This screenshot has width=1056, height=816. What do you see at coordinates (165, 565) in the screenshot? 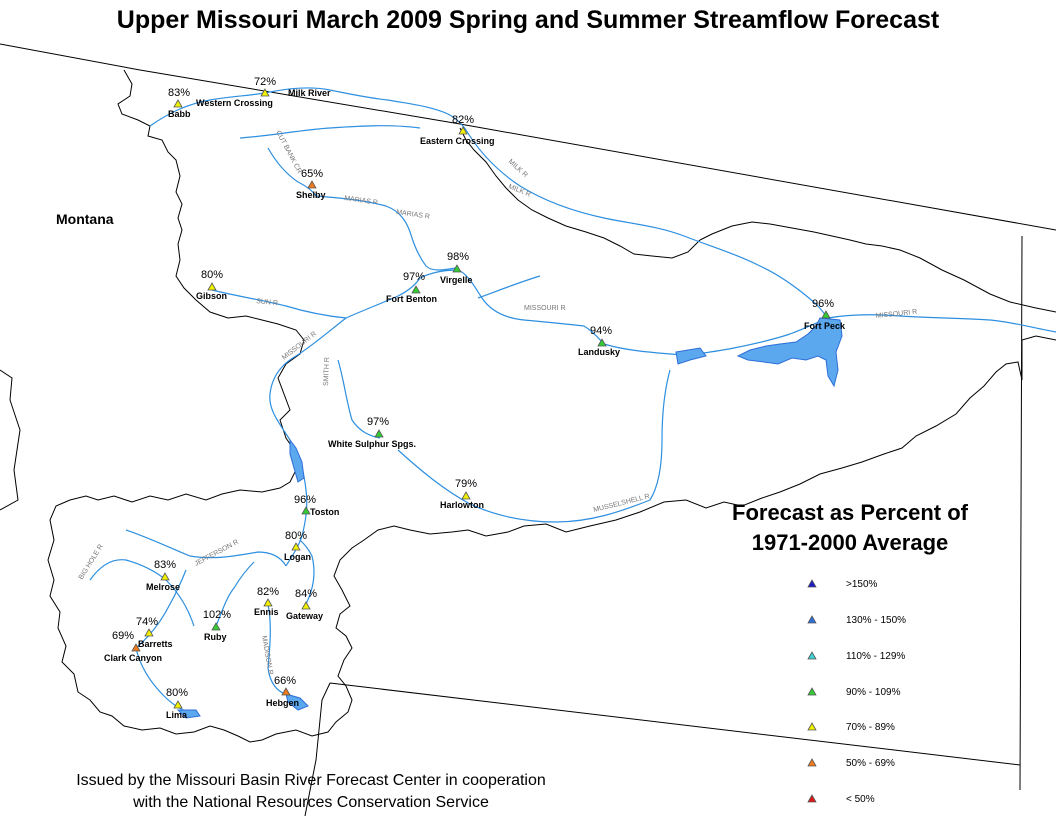
I see `station-pct-melrose: 83%` at bounding box center [165, 565].